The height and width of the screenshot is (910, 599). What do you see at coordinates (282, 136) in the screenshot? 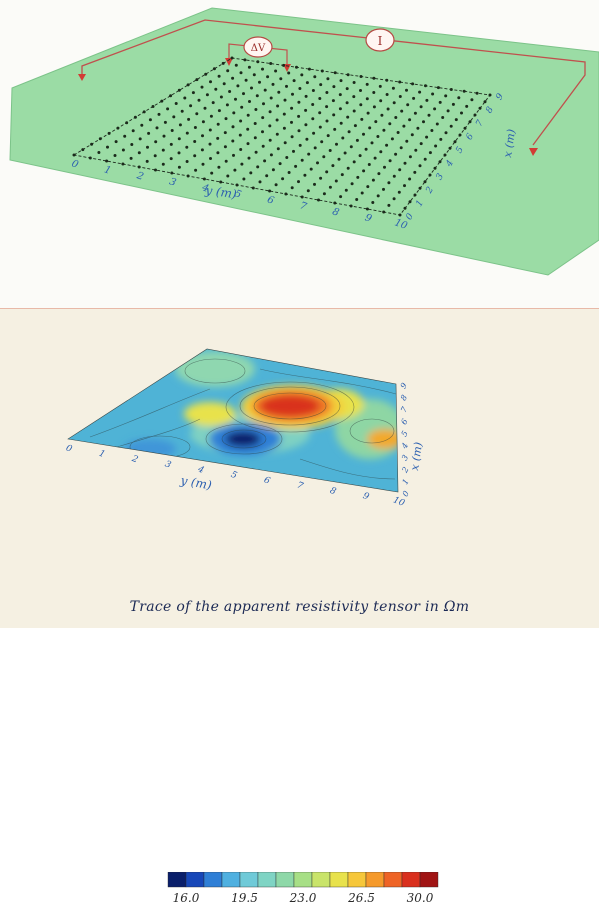
I see `measurement-grid-points` at bounding box center [282, 136].